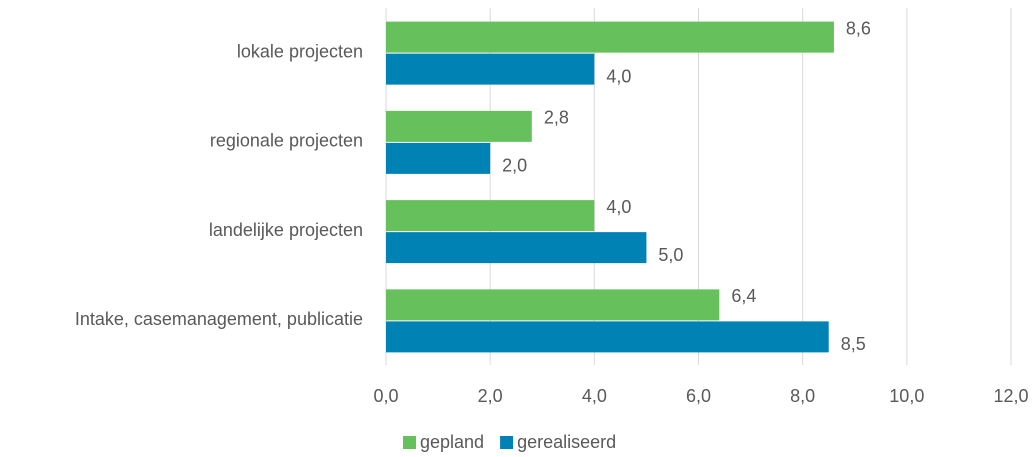  Describe the element at coordinates (670, 255) in the screenshot. I see `data-label: 5,0` at that location.